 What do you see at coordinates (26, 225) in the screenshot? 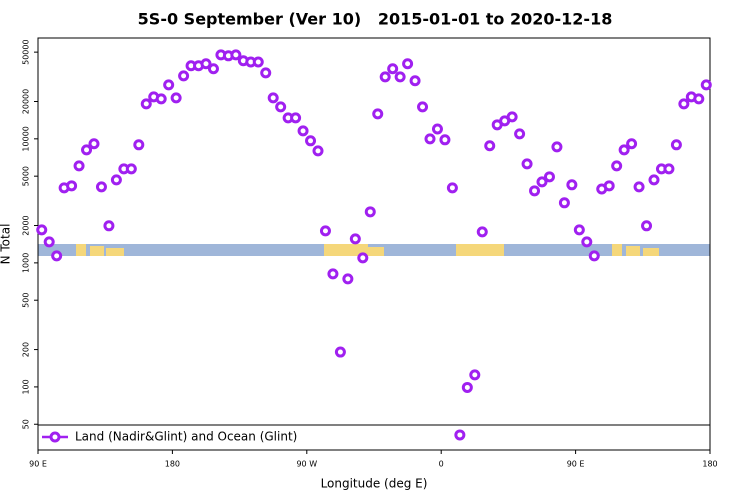
I see `y-tick-label: 2000` at bounding box center [26, 225].